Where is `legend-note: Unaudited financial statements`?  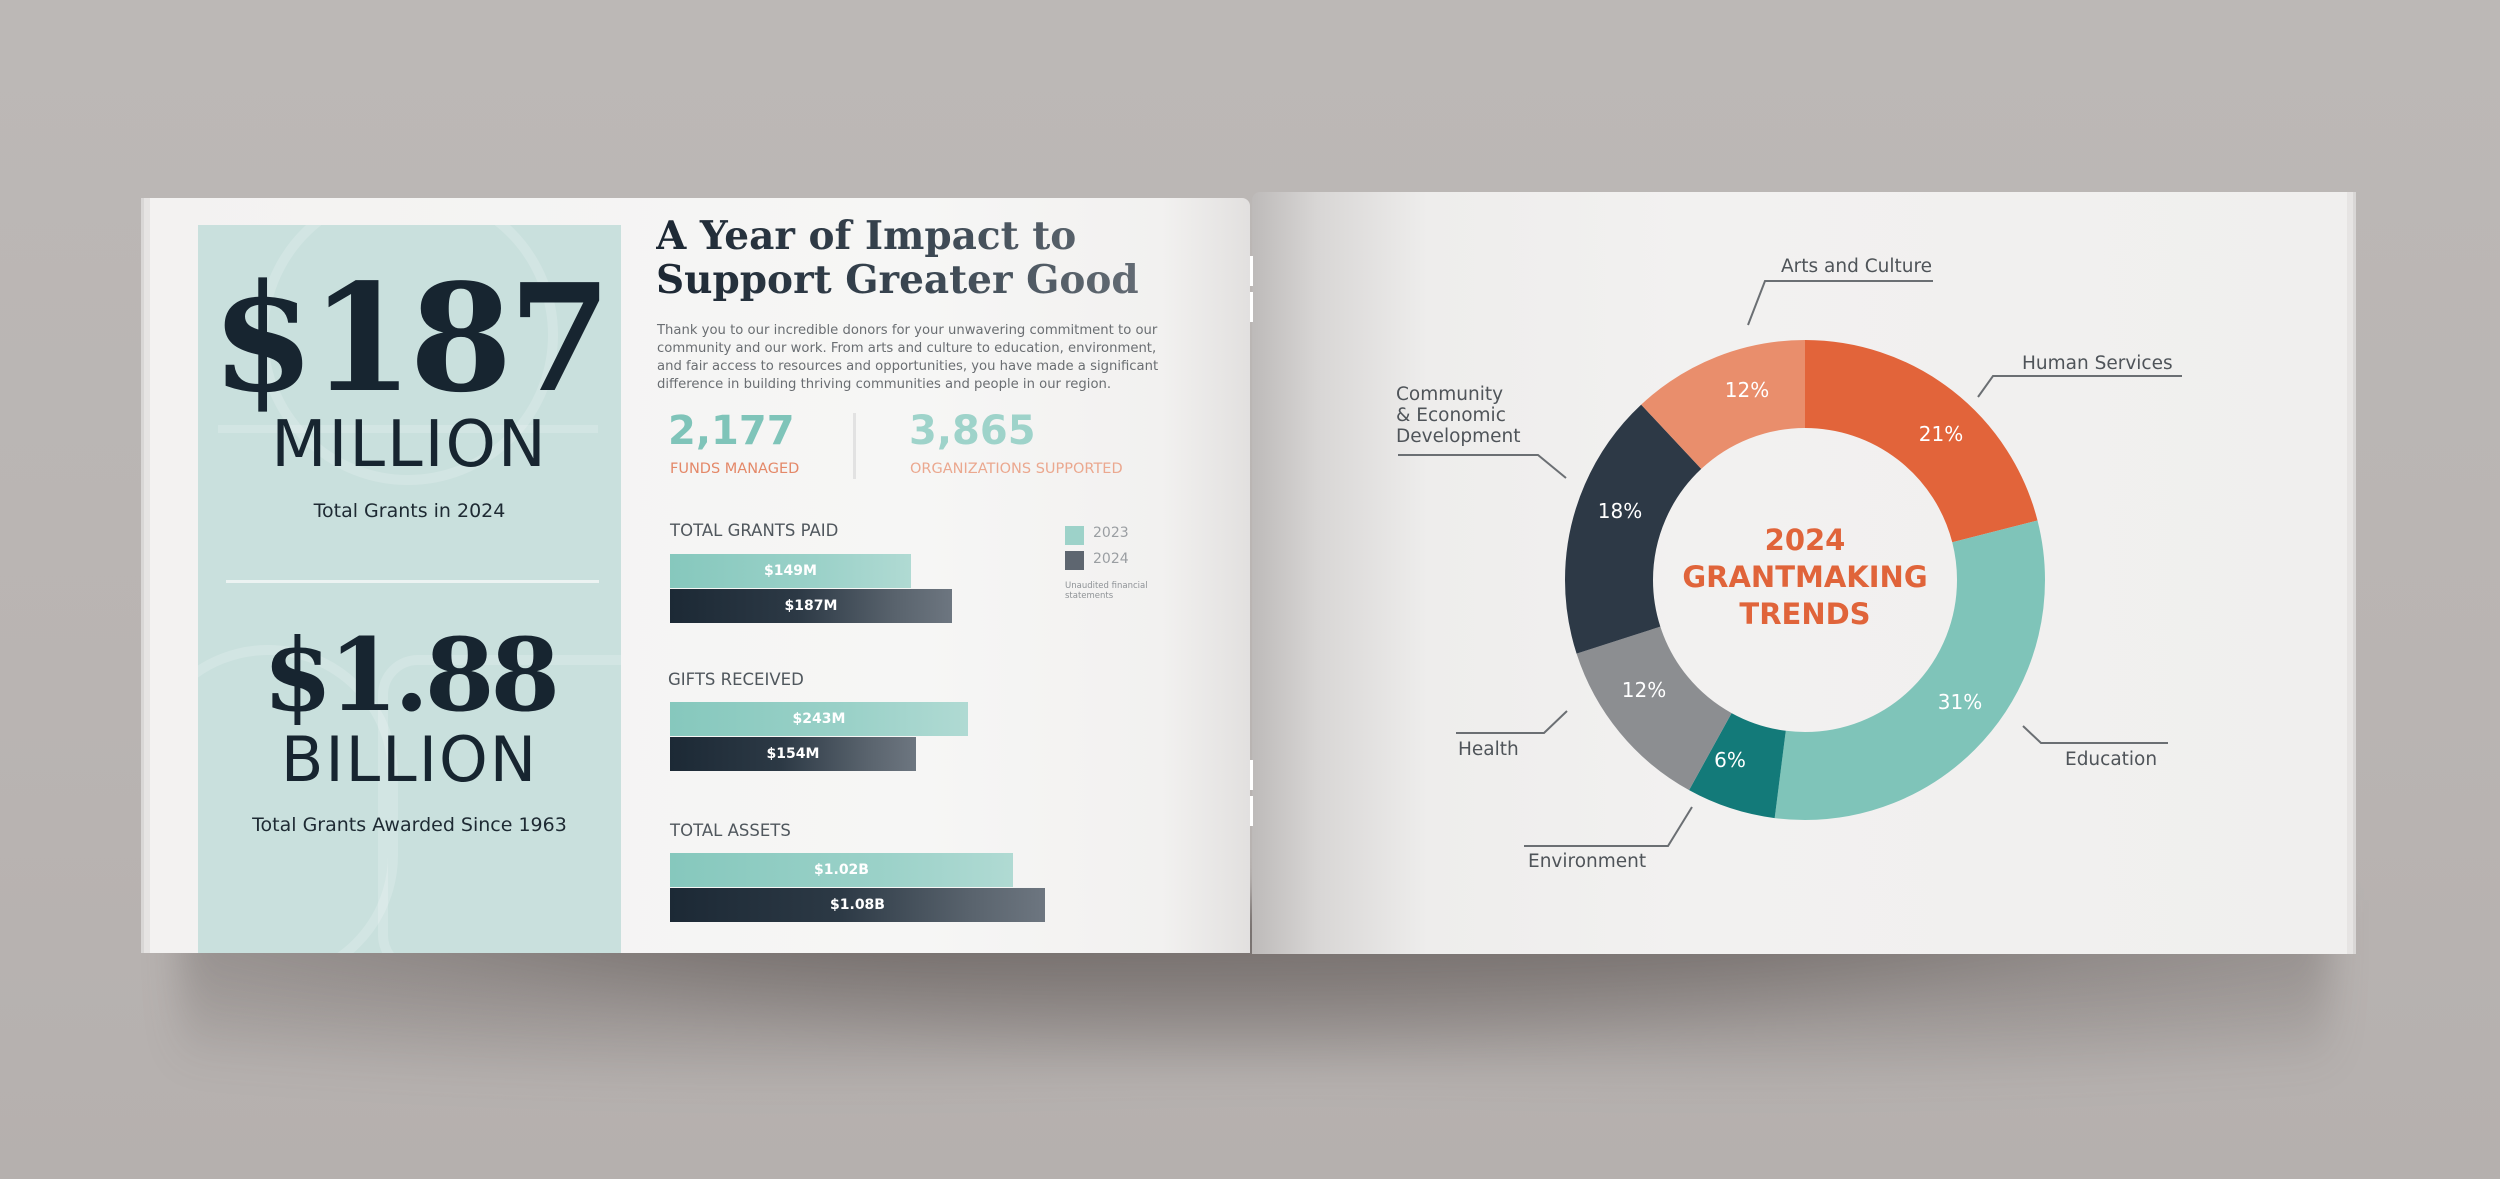
legend-note: Unaudited financial statements is located at coordinates (1106, 591).